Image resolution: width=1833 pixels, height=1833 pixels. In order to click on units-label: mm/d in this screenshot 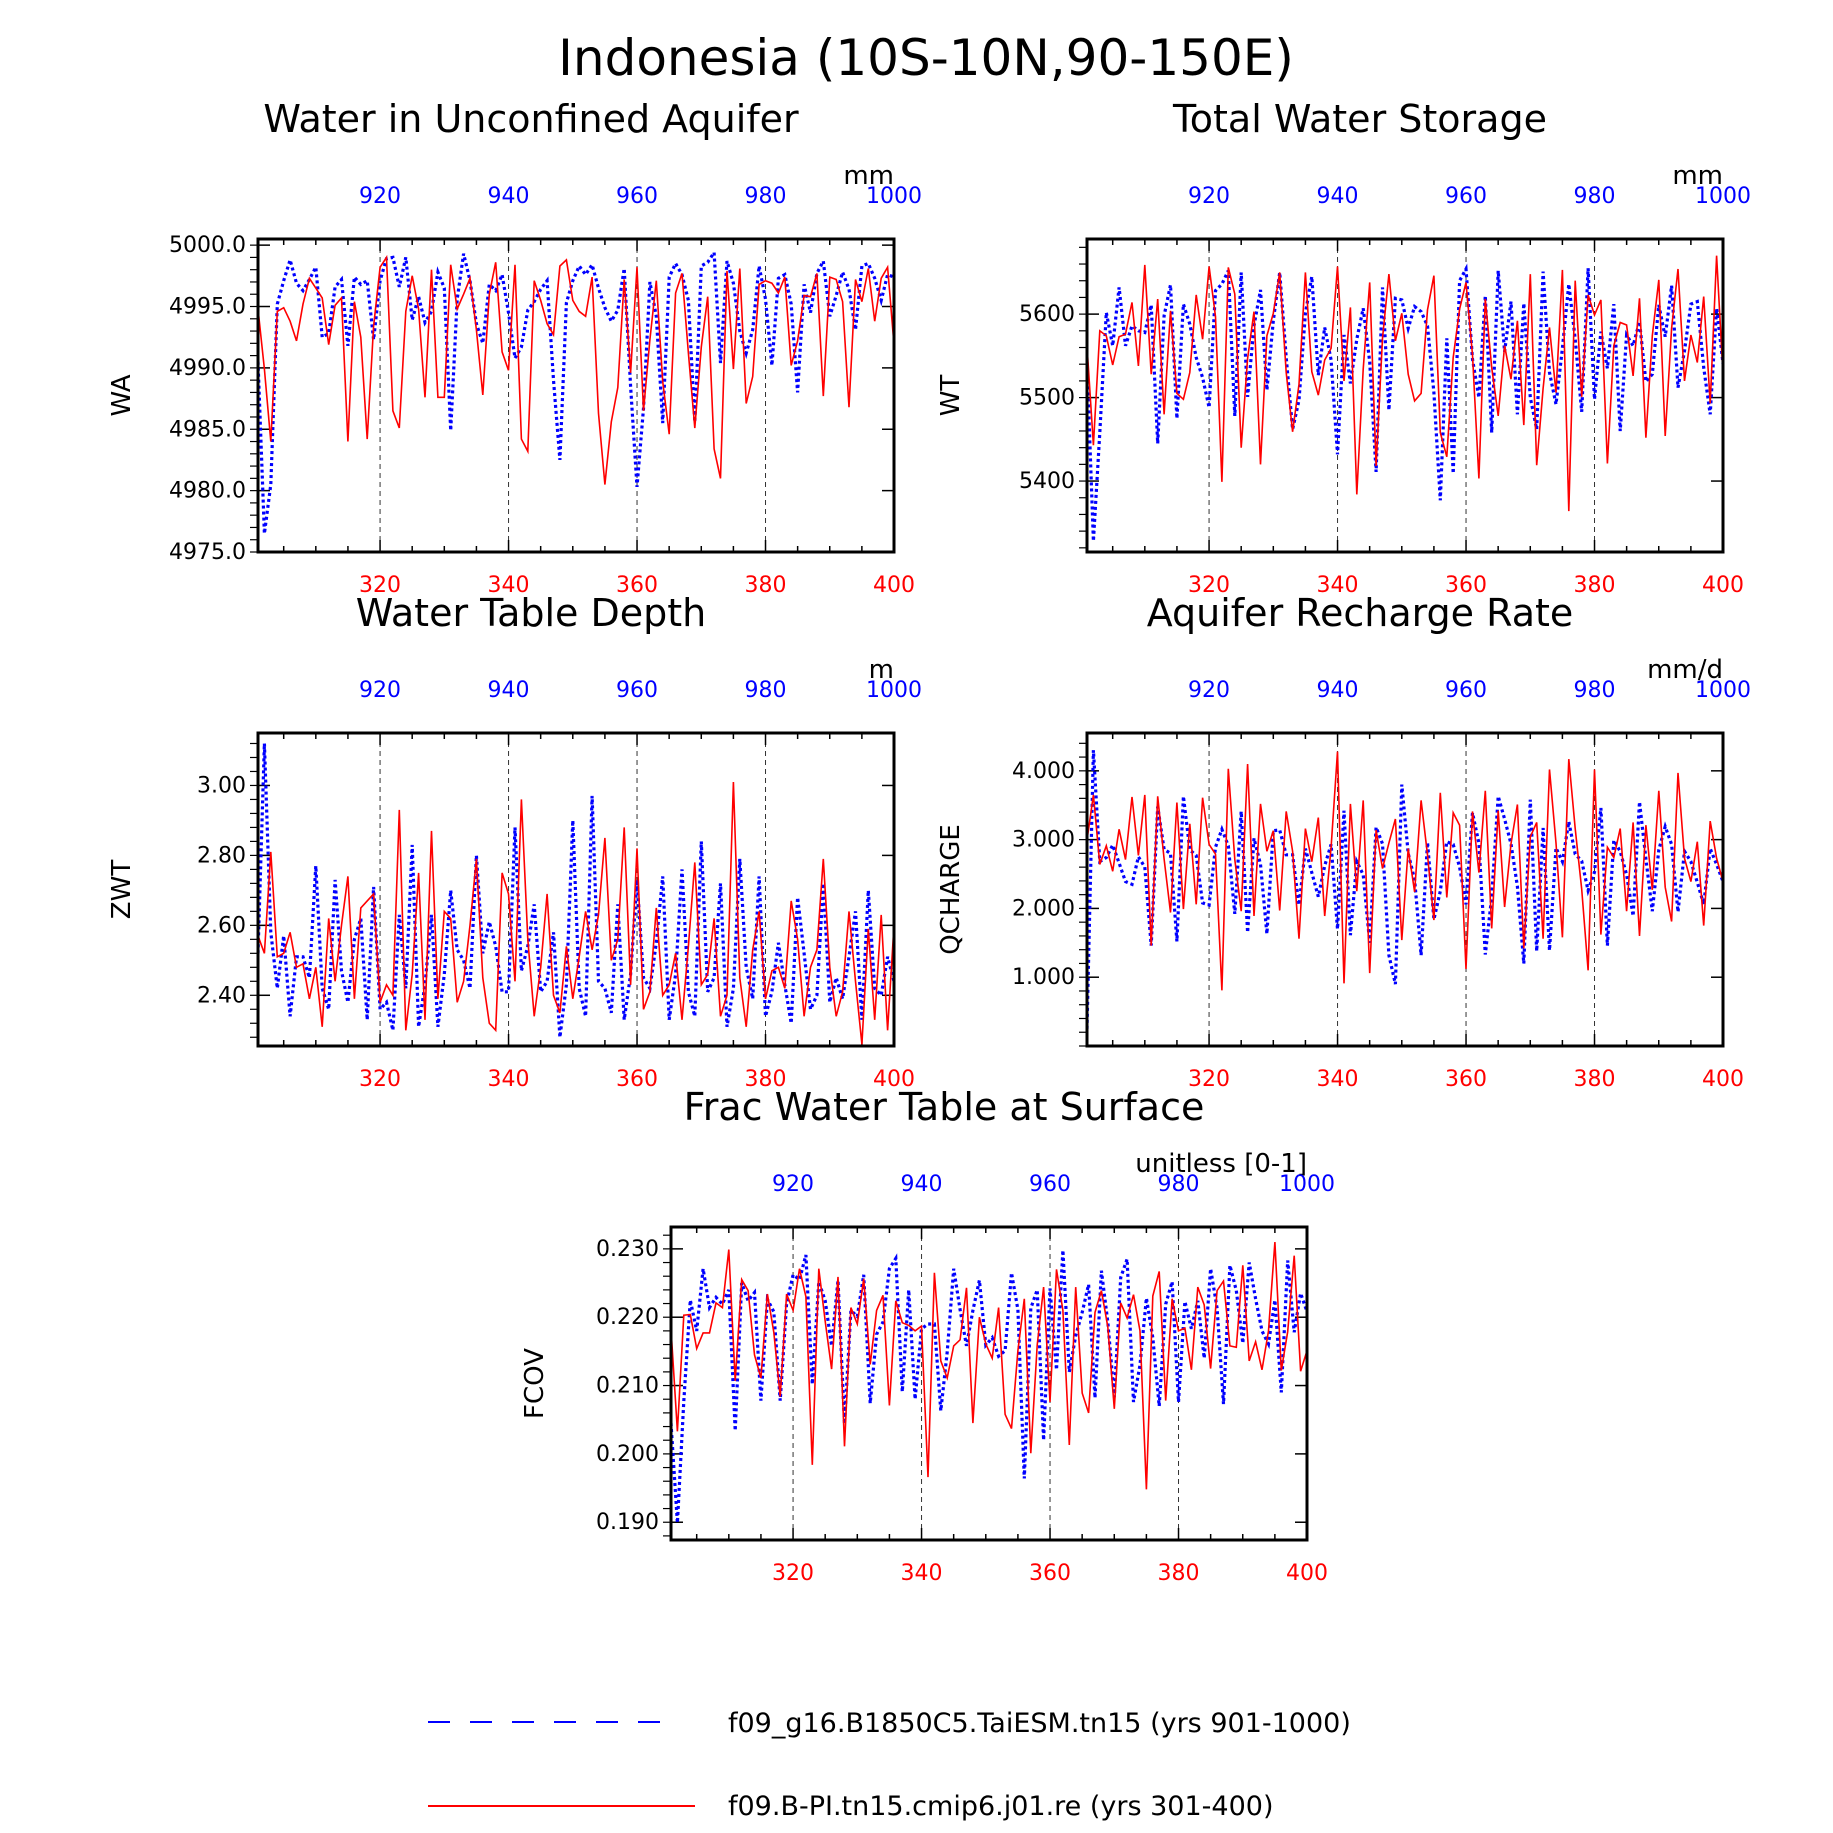, I will do `click(1685, 670)`.